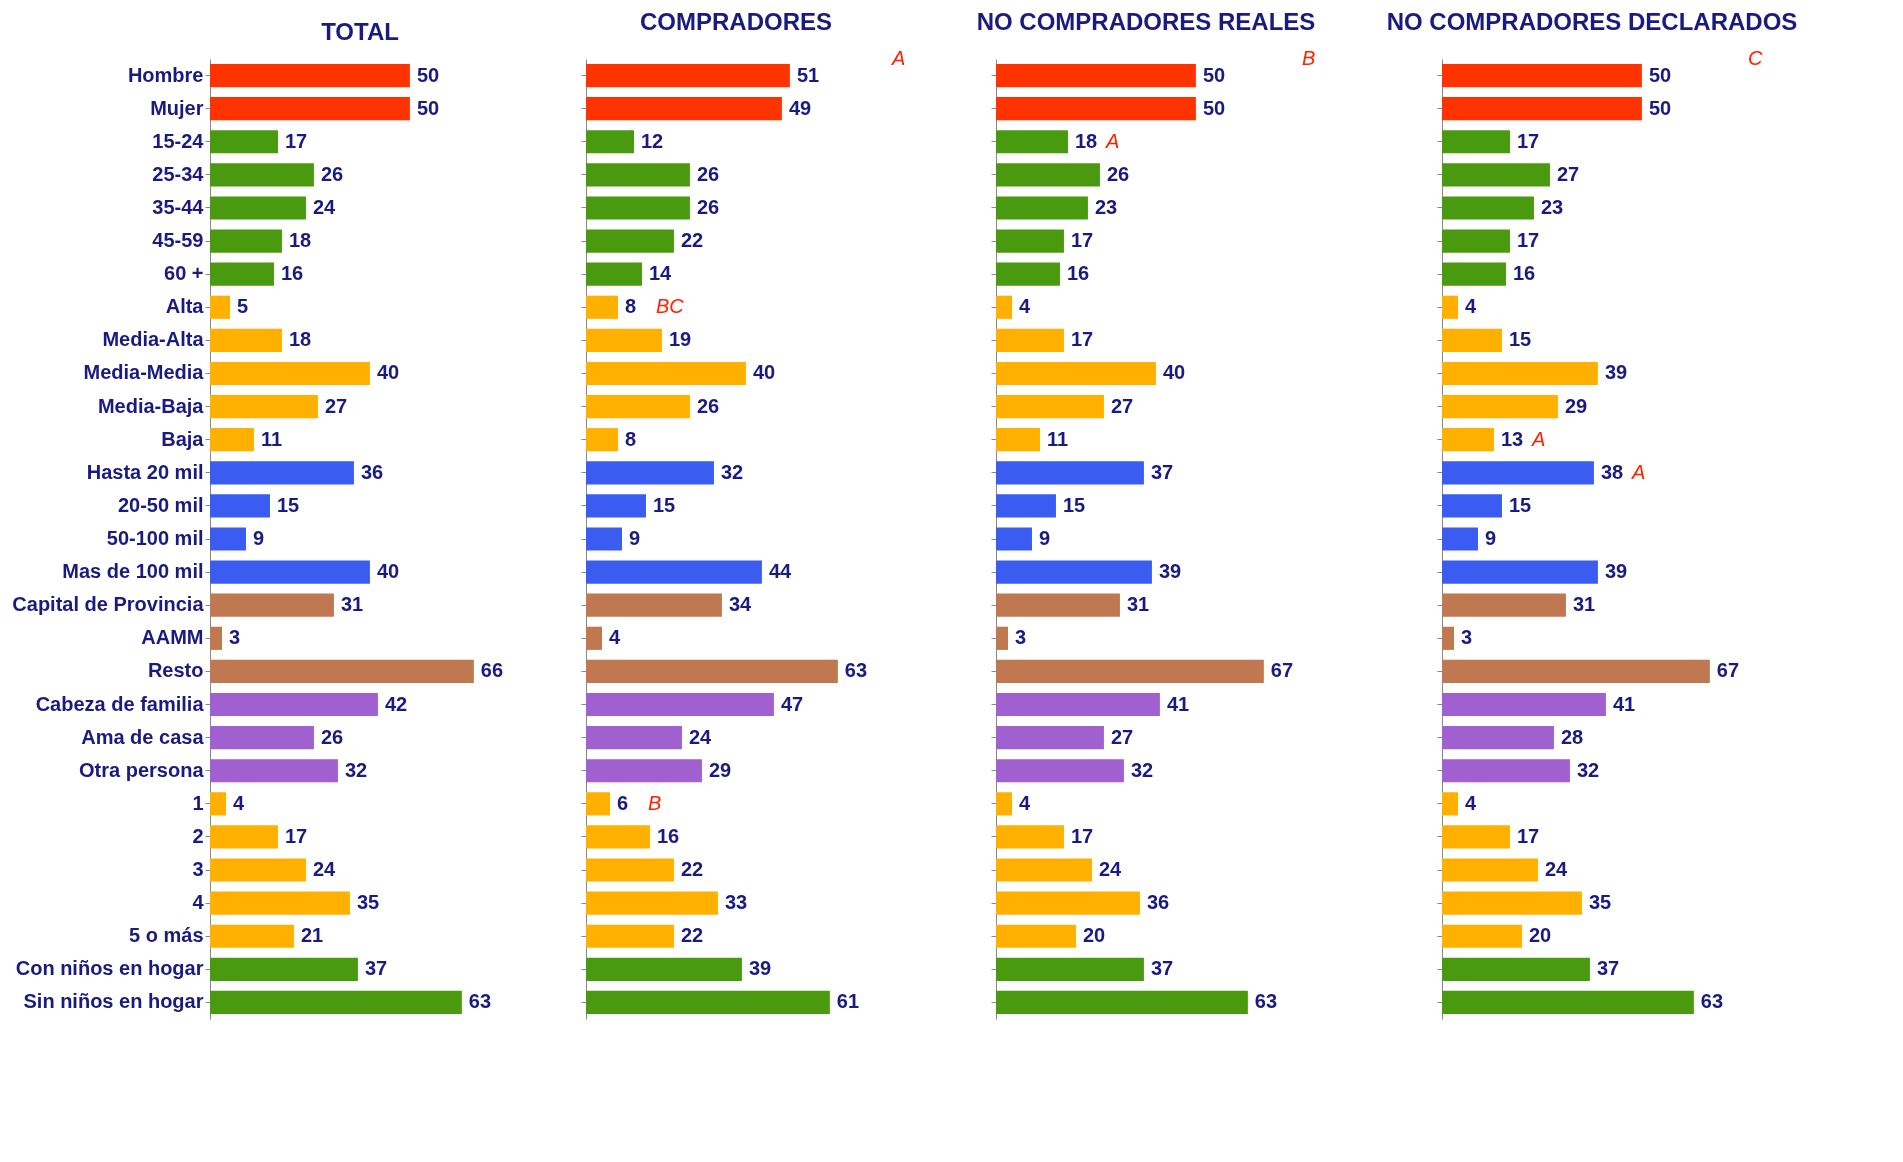 This screenshot has height=1162, width=1903. Describe the element at coordinates (792, 703) in the screenshot. I see `data-label: 47` at that location.